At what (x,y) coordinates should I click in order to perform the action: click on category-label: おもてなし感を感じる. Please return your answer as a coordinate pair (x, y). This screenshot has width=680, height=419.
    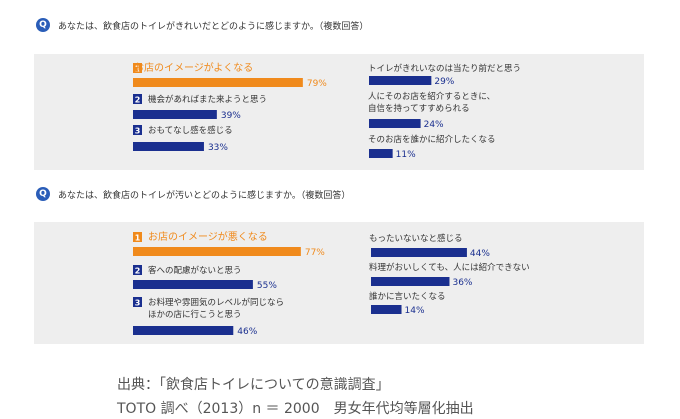
    Looking at the image, I should click on (190, 130).